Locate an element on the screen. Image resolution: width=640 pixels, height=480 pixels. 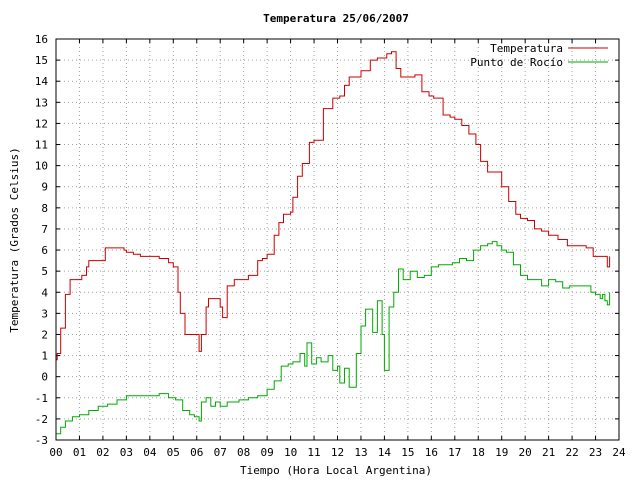
x-tick-label: 14 is located at coordinates (385, 452).